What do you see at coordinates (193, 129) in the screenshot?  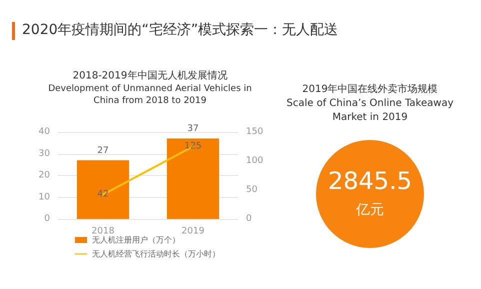 I see `data-label: 37` at bounding box center [193, 129].